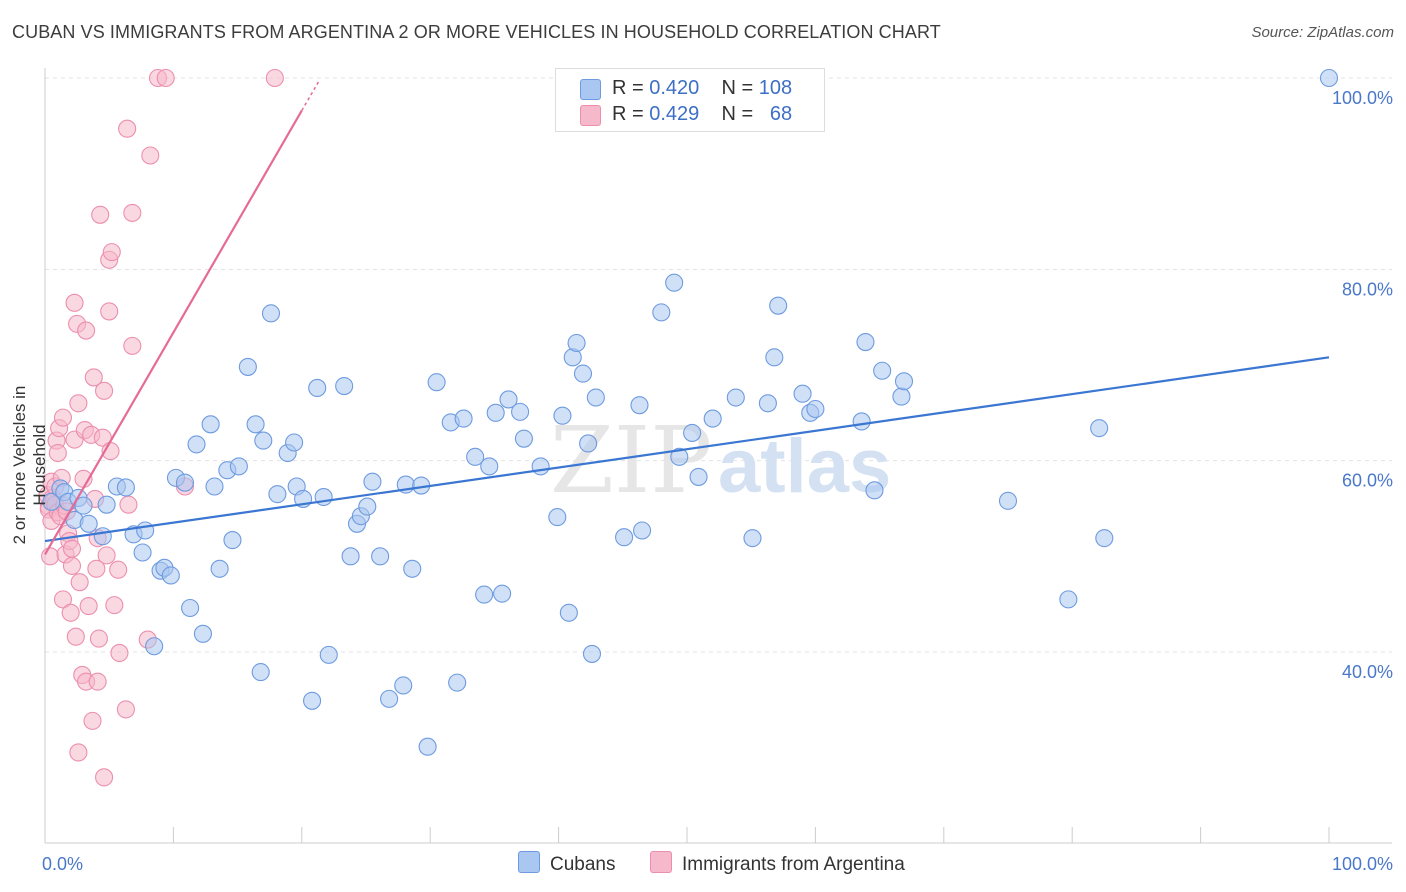 This screenshot has height=892, width=1406. What do you see at coordinates (173, 332) in the screenshot?
I see `argentina-trendline` at bounding box center [173, 332].